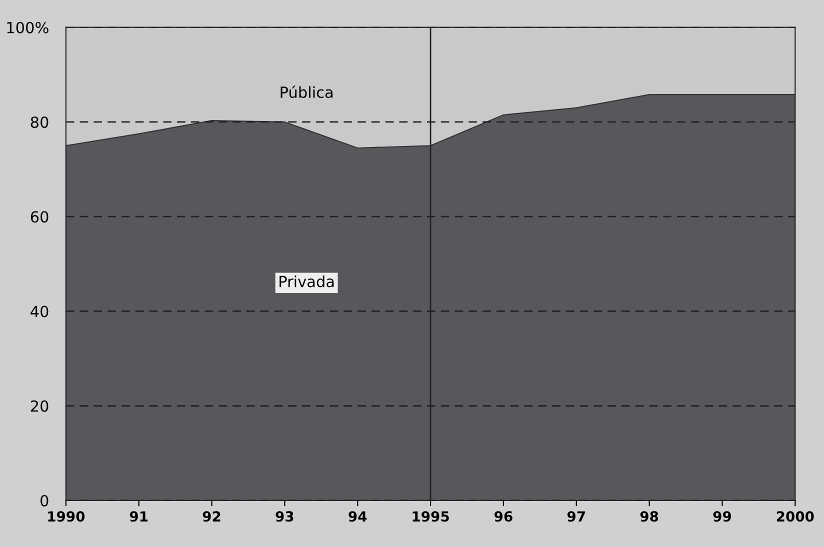 The image size is (824, 547). What do you see at coordinates (44, 500) in the screenshot?
I see `y-tick-label: 0` at bounding box center [44, 500].